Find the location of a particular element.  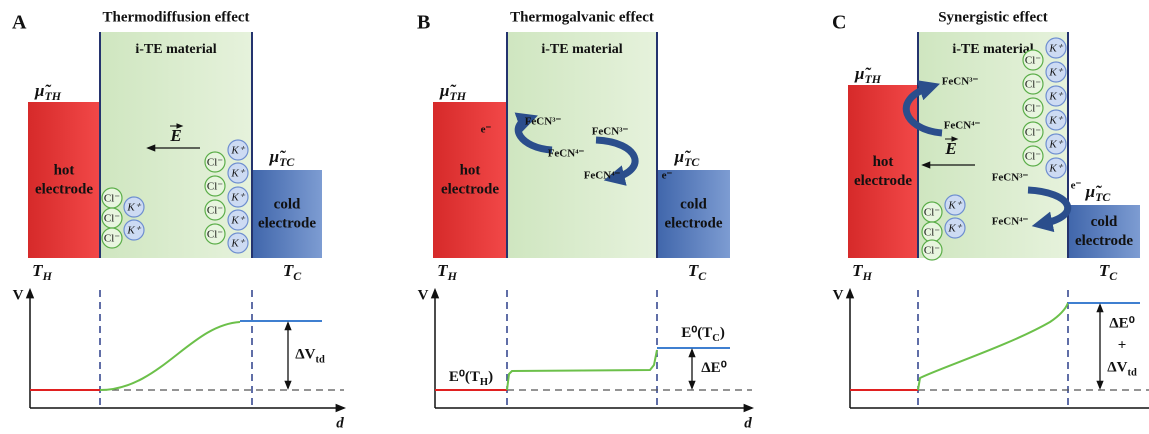

field-label: E is located at coordinates (950, 148).